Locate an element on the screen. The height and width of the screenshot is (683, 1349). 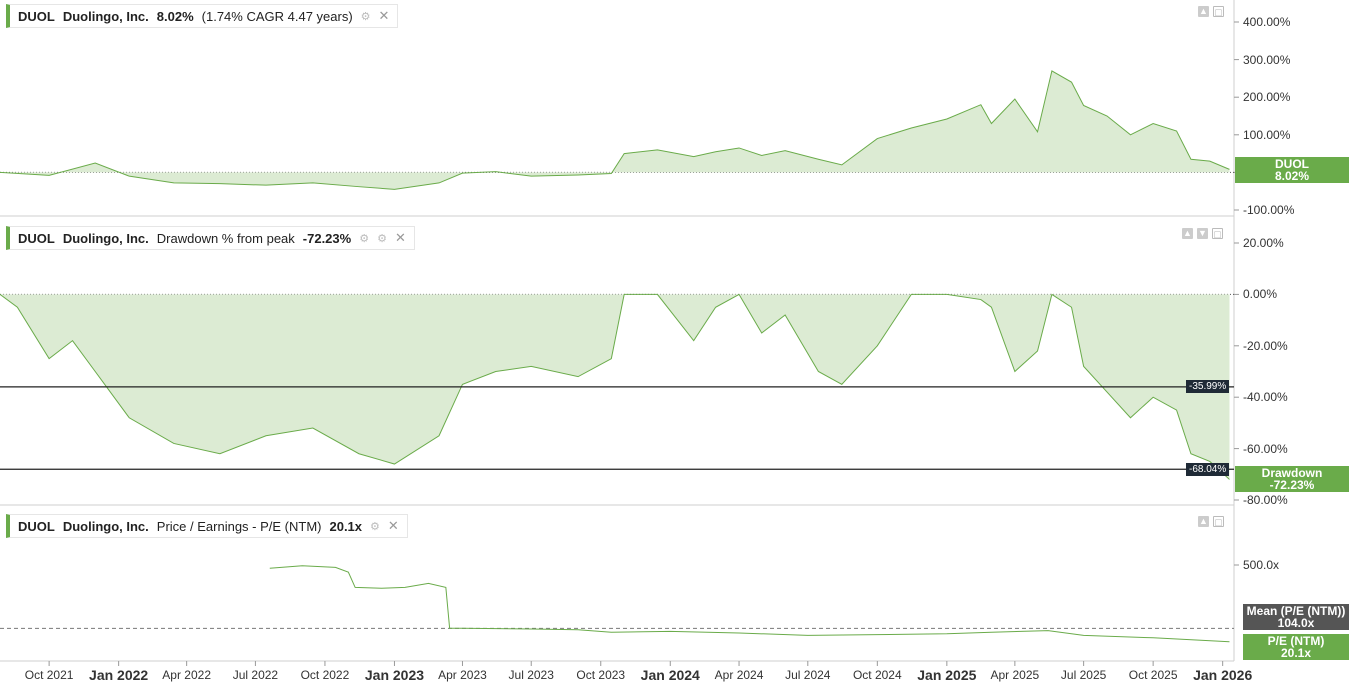
mean-tag: Mean (P/E (NTM)) 104.0x is located at coordinates (1296, 617).